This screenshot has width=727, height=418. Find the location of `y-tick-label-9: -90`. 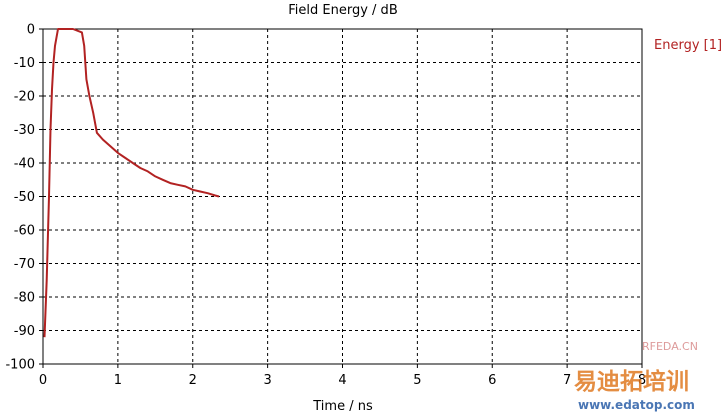

y-tick-label-9: -90 is located at coordinates (24, 331).